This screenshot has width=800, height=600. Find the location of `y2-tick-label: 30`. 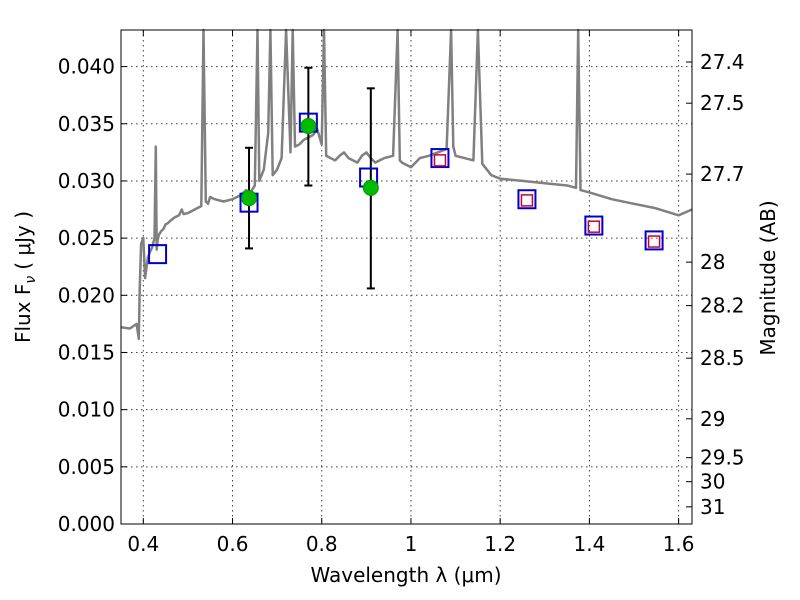

y2-tick-label: 30 is located at coordinates (712, 482).